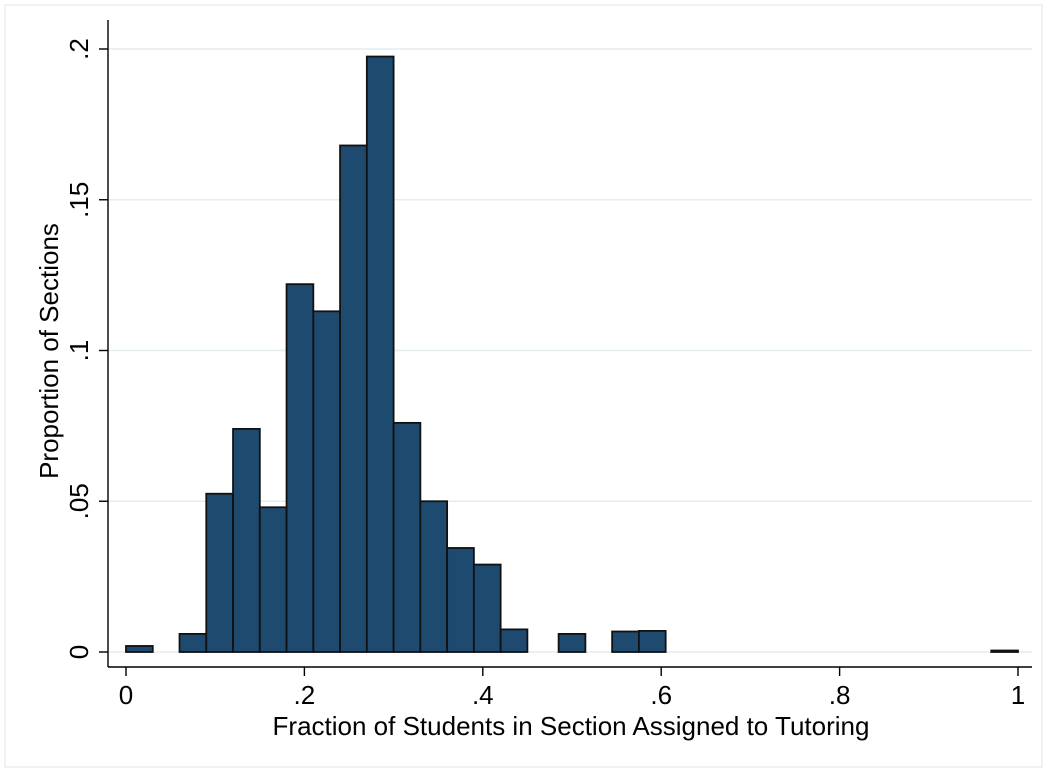 The image size is (1047, 777). Describe the element at coordinates (79, 501) in the screenshot. I see `y-tick-label-1: .05` at that location.